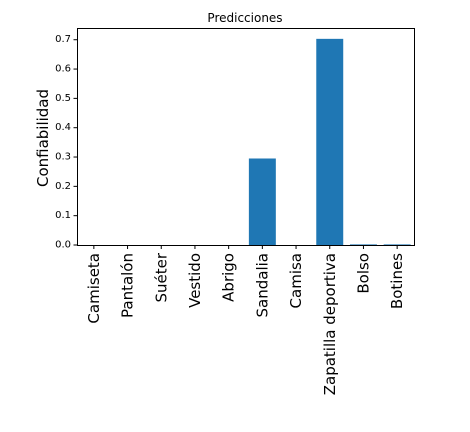 Image resolution: width=470 pixels, height=432 pixels. I want to click on y-tick-label: 0.7, so click(63, 39).